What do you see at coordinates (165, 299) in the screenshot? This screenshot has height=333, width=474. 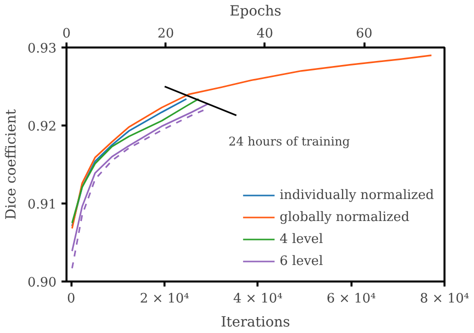 I see `x-tick-label: 2 × 10⁴` at bounding box center [165, 299].